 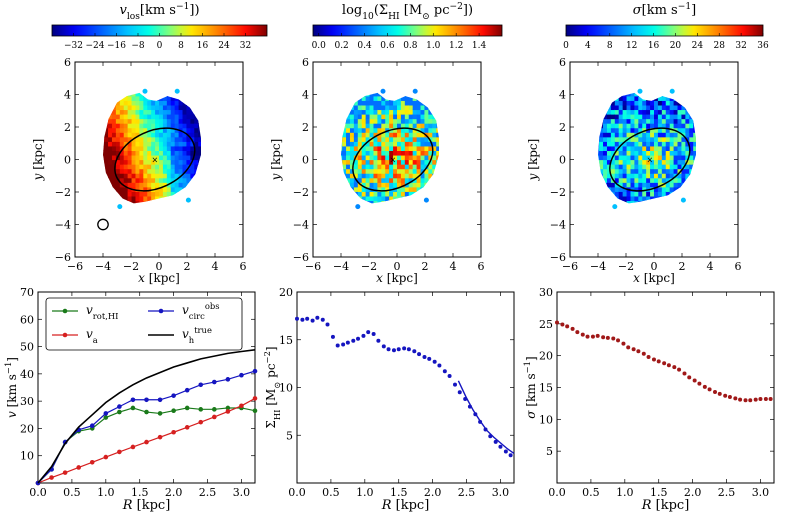 What do you see at coordinates (286, 388) in the screenshot?
I see `y-tick-label-surface-density: 10` at bounding box center [286, 388].